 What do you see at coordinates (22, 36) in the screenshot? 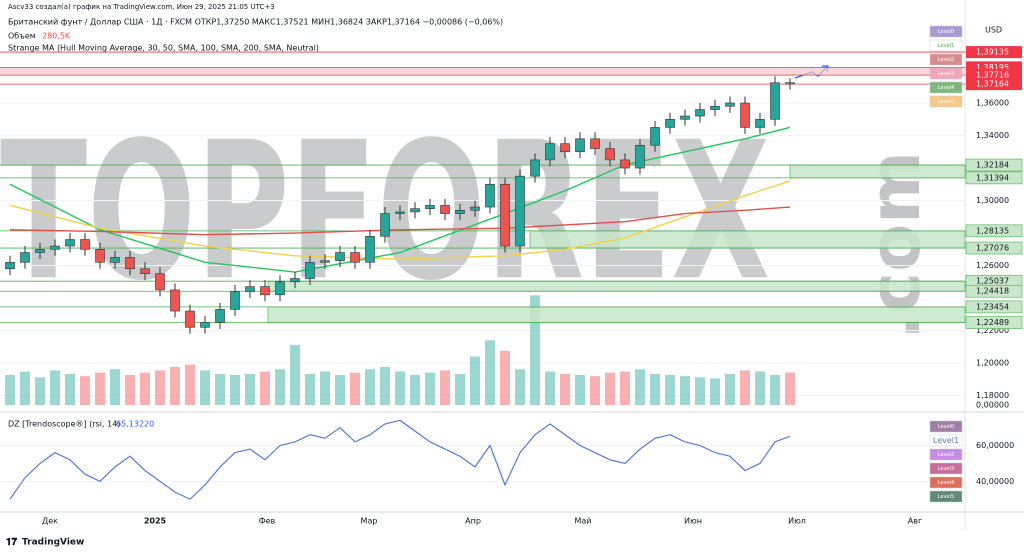
I see `volume-label: Объем` at bounding box center [22, 36].